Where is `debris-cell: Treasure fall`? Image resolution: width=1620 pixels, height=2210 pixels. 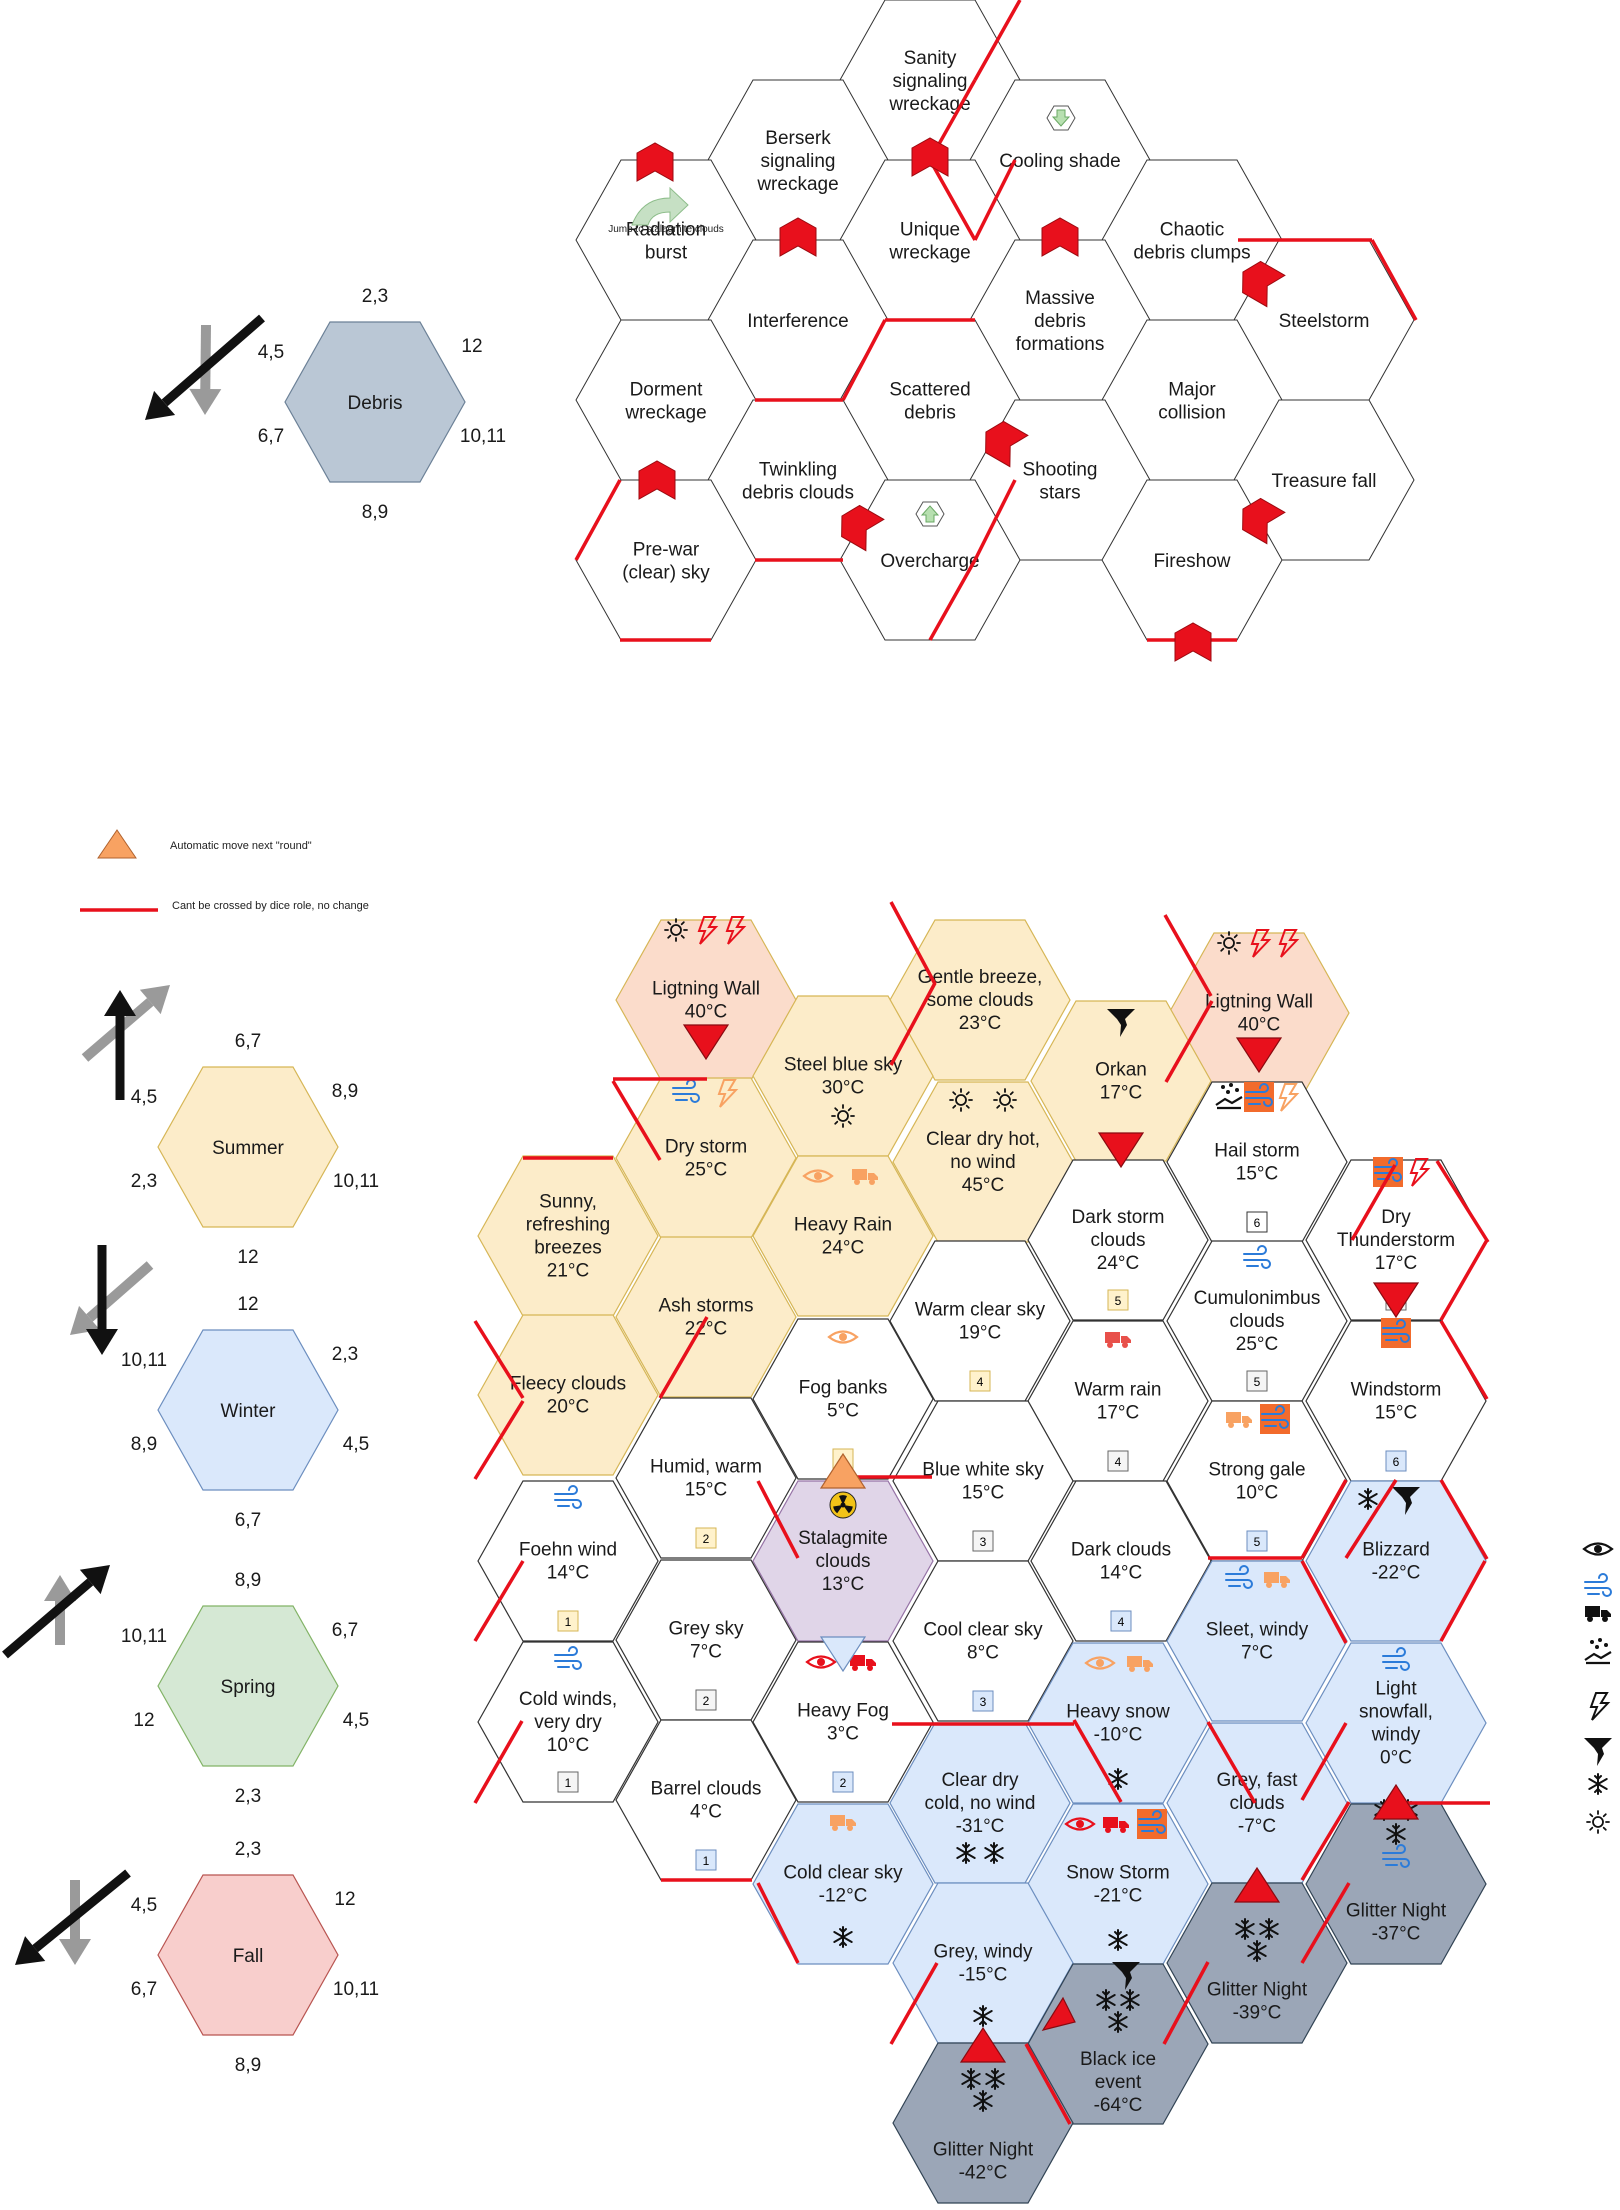
debris-cell: Treasure fall is located at coordinates (1324, 480).